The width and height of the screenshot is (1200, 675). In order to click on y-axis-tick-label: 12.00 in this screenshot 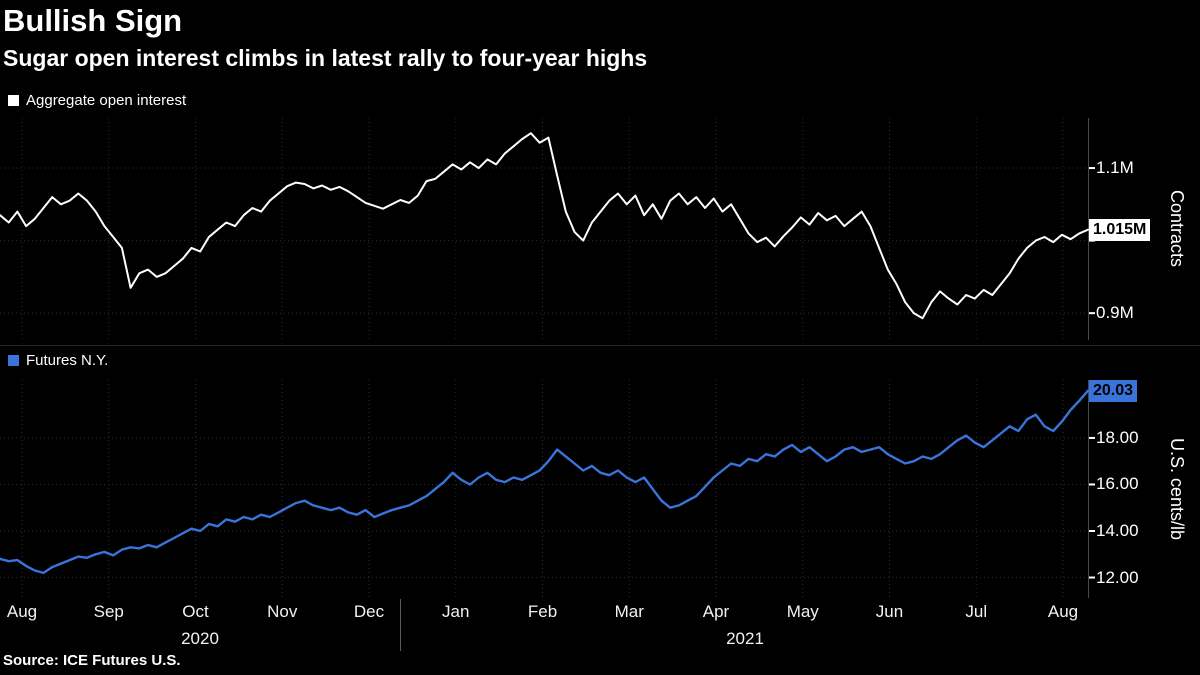, I will do `click(1117, 577)`.